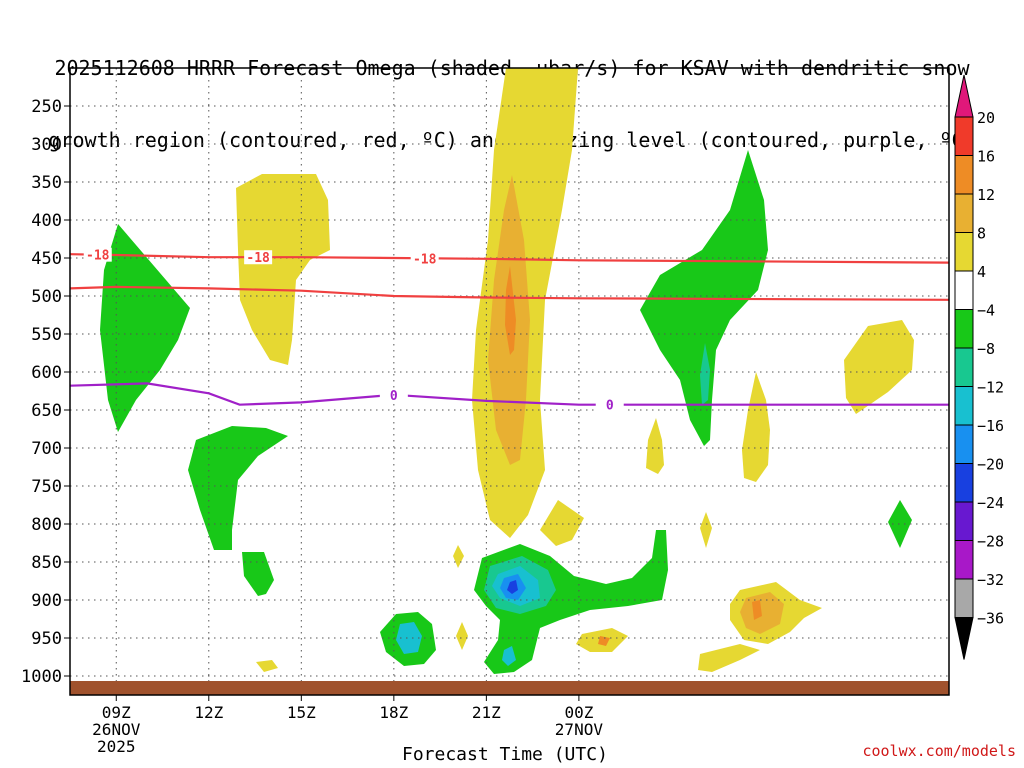  What do you see at coordinates (267, 666) in the screenshot?
I see `omega-region-12z-bottom` at bounding box center [267, 666].